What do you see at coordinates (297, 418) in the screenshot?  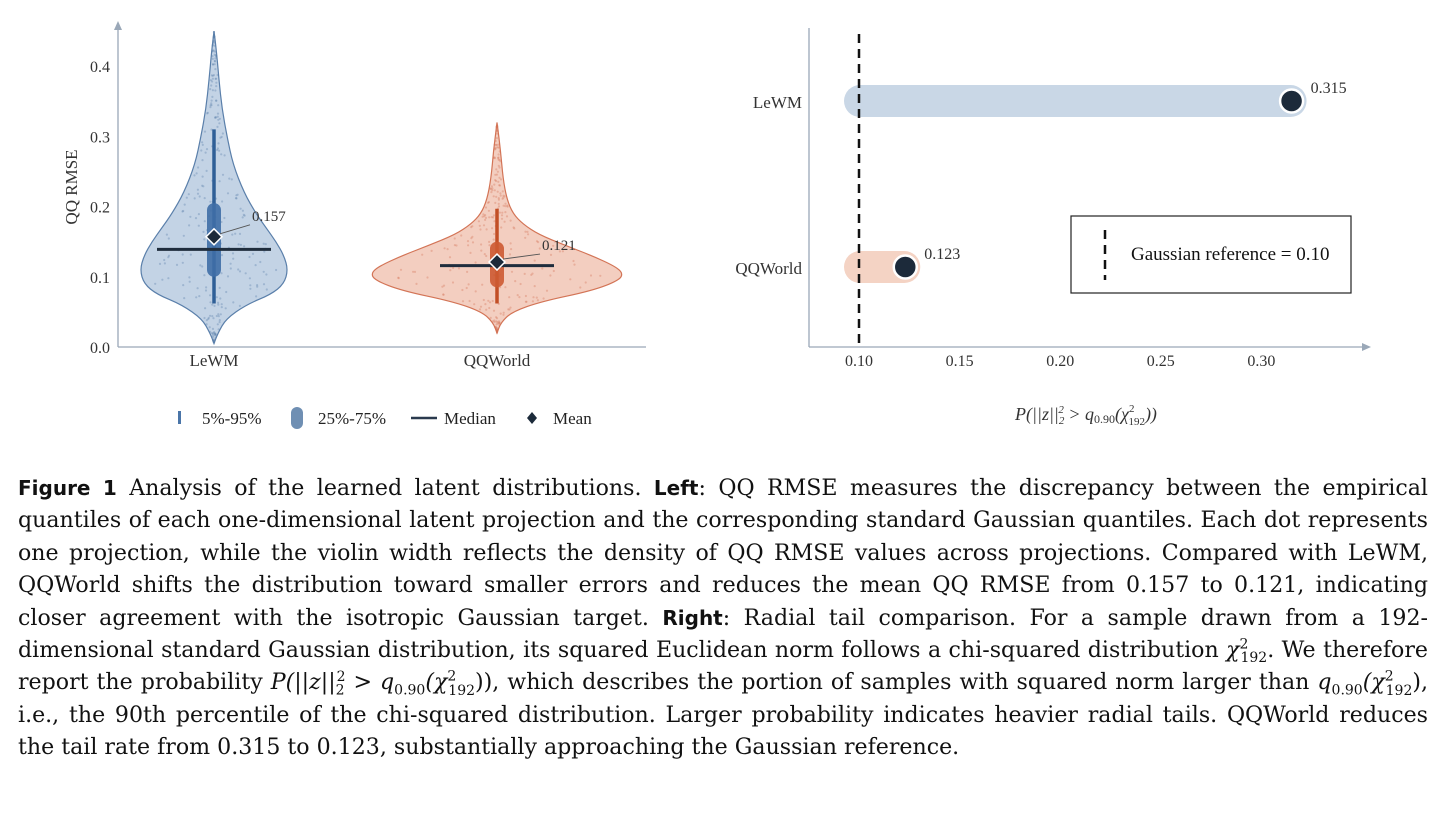 I see `legend-iqr-icon` at bounding box center [297, 418].